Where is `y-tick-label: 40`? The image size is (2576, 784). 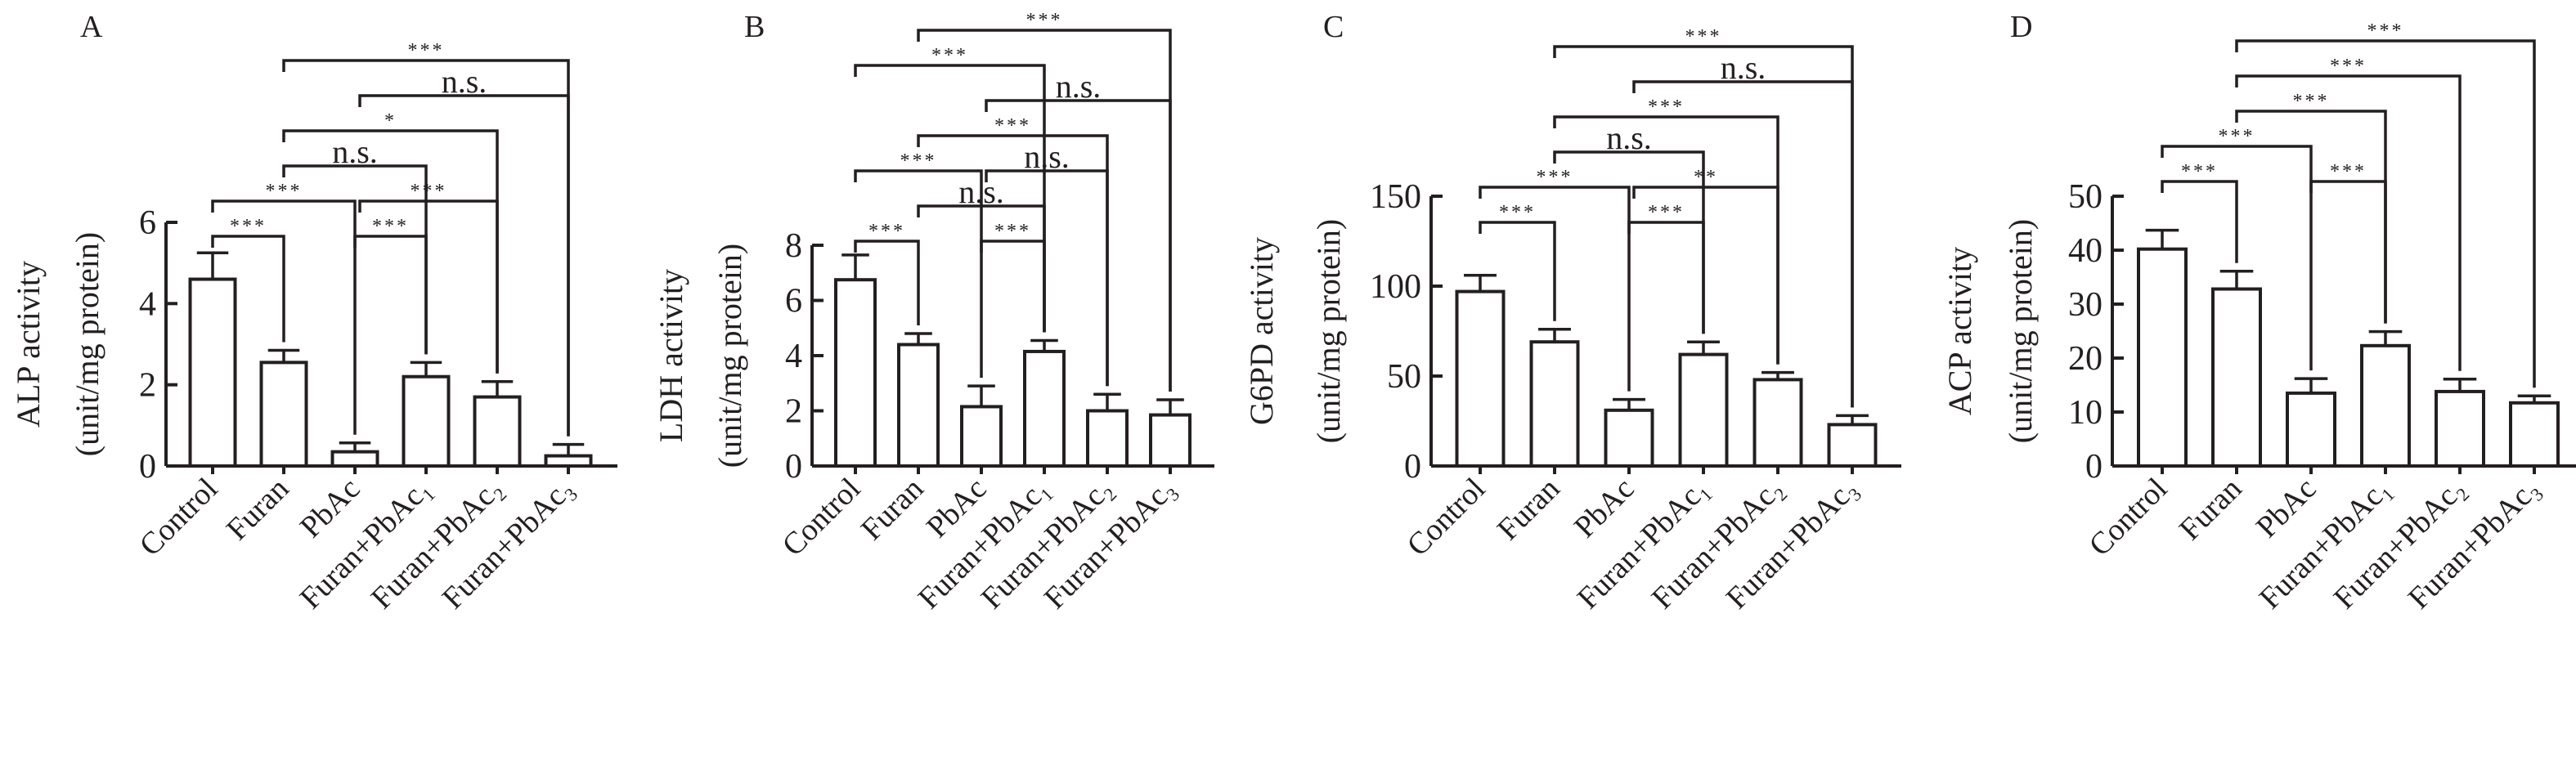 y-tick-label: 40 is located at coordinates (2085, 251).